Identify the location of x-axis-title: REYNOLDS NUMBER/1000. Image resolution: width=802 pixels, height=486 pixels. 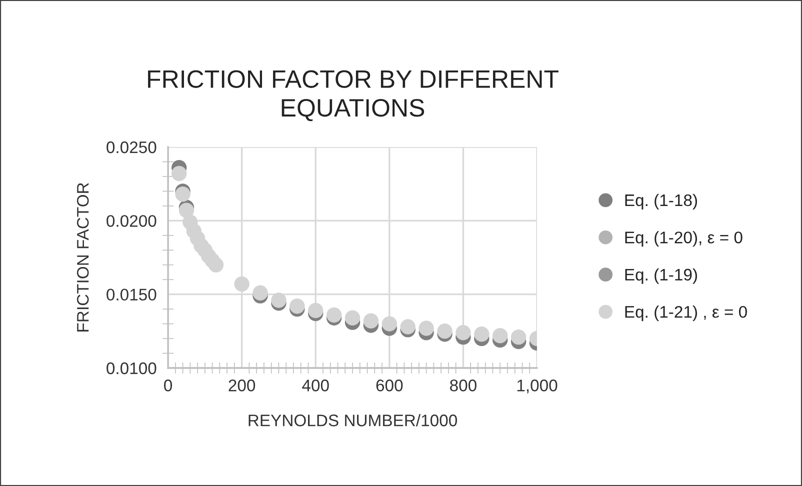
(352, 420).